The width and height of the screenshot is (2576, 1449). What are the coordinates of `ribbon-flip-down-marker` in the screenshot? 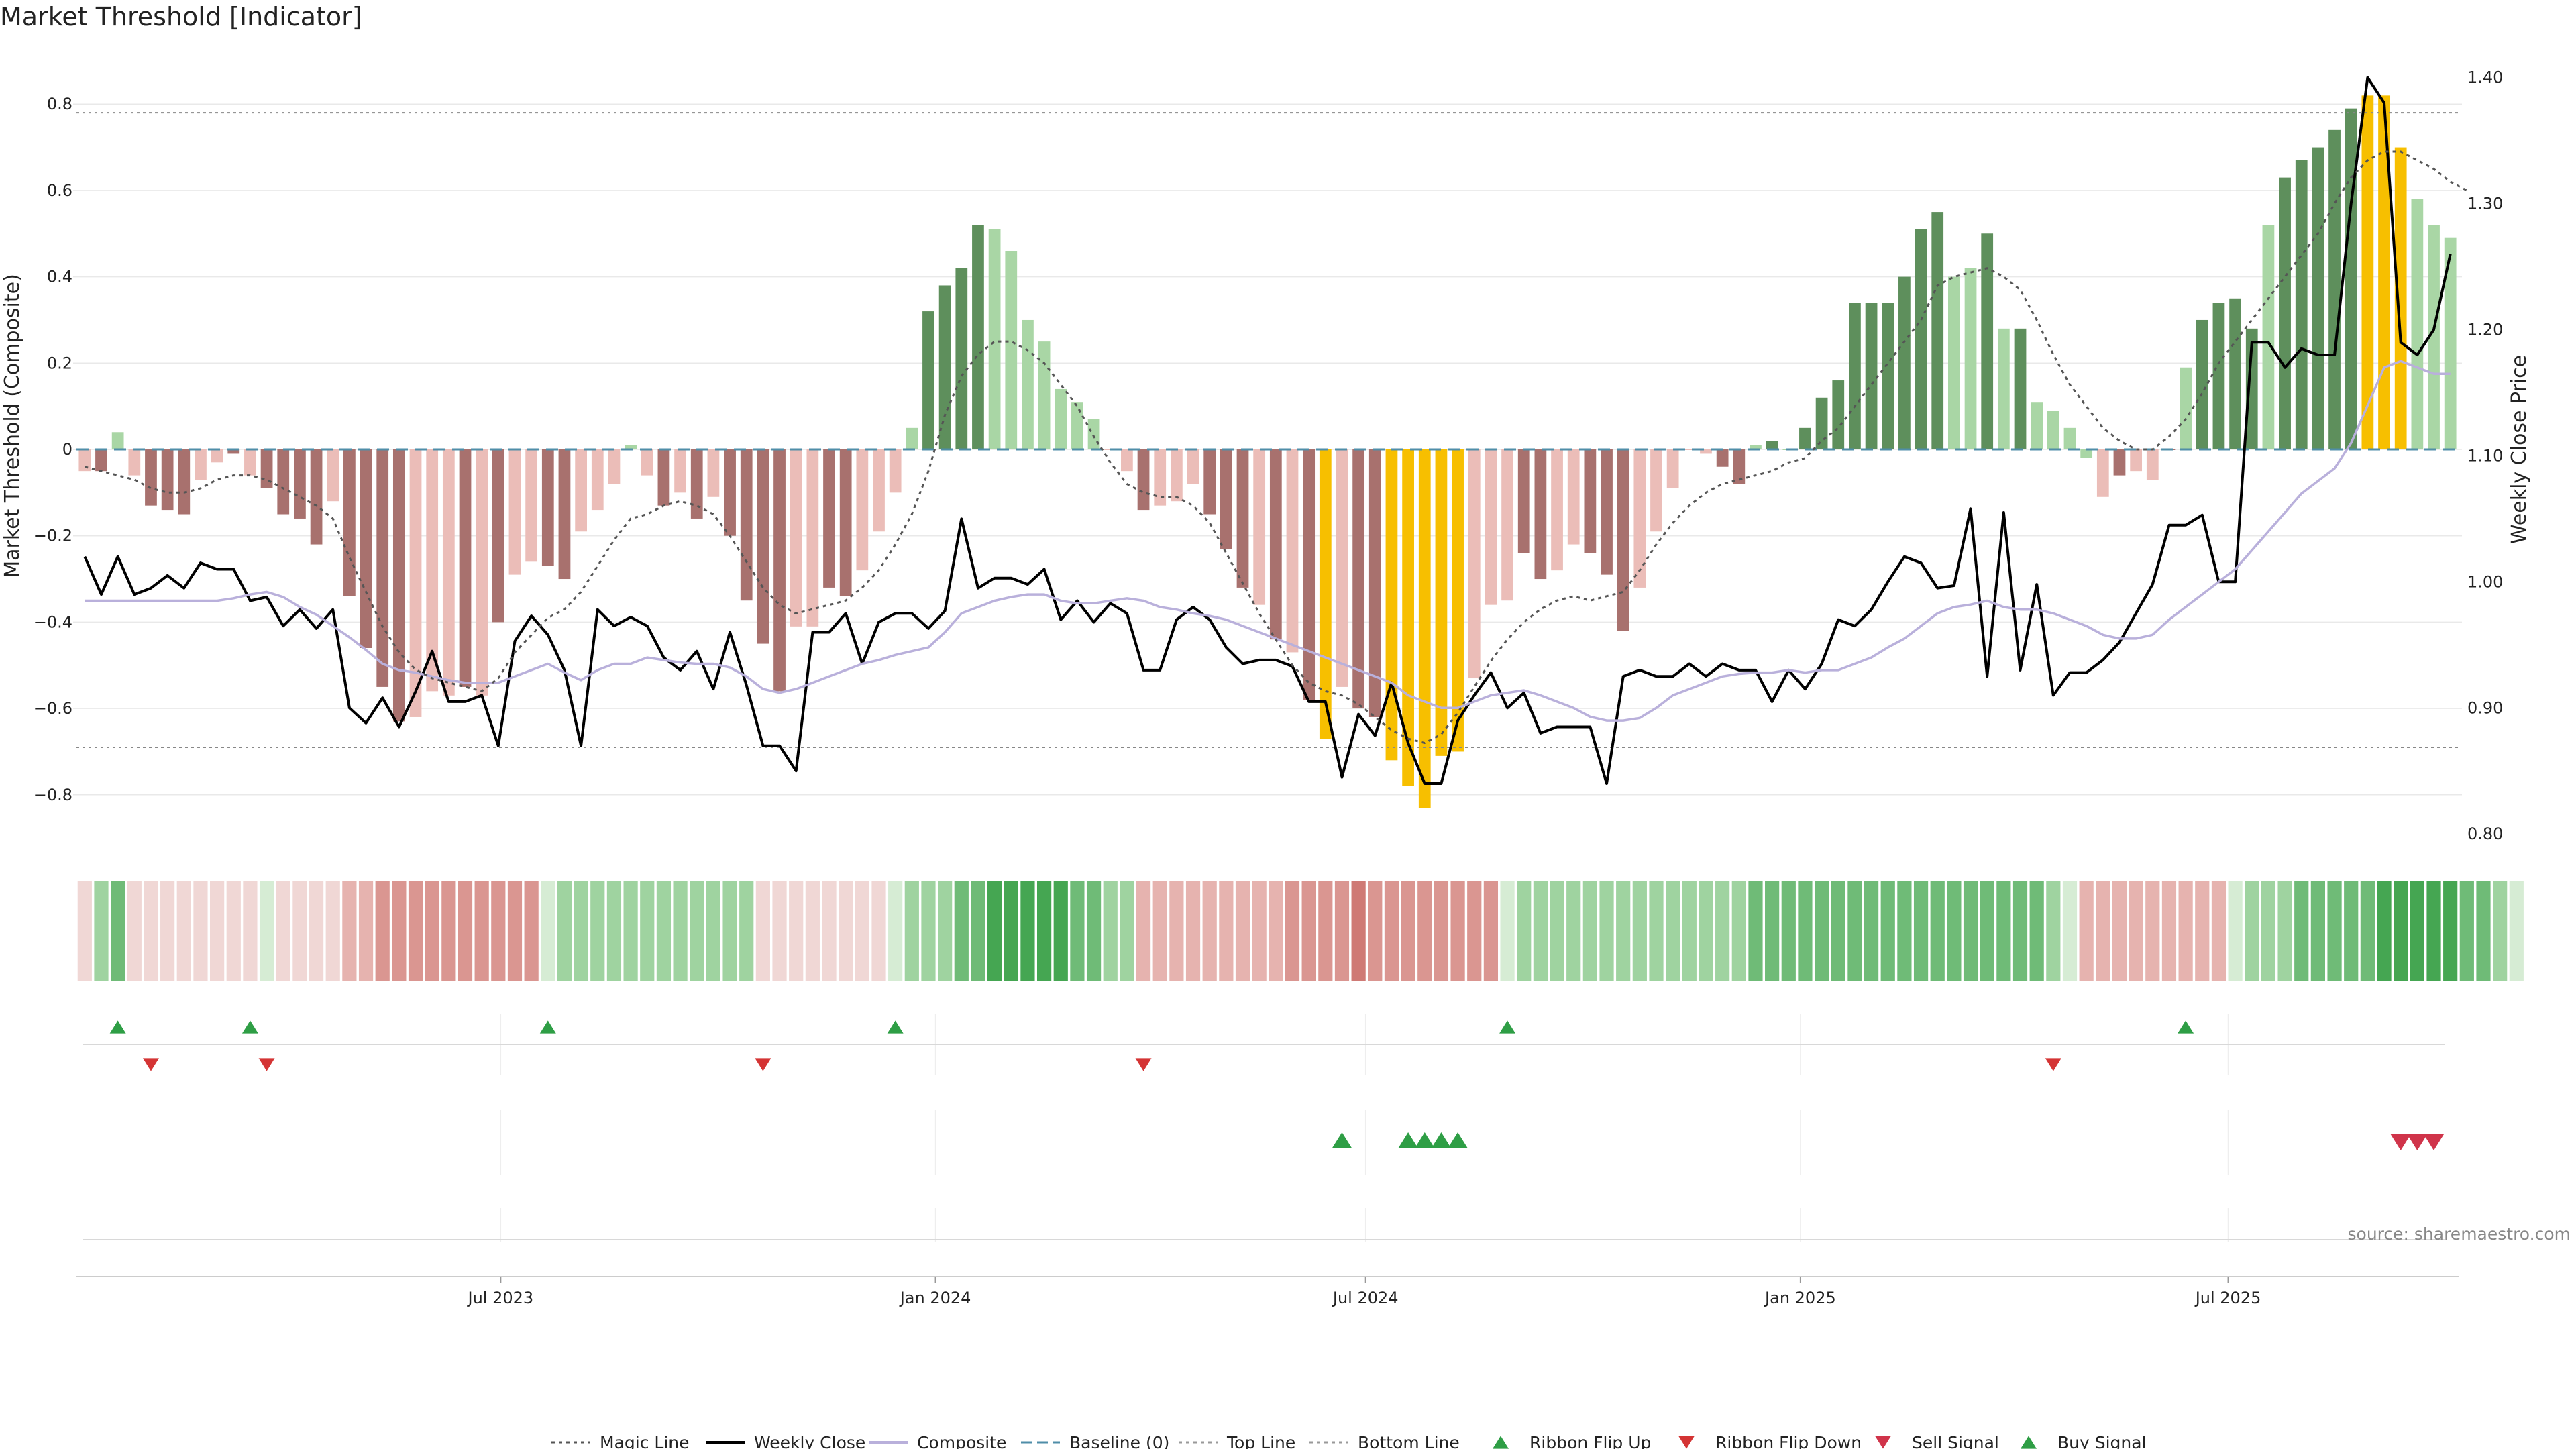 It's located at (763, 1064).